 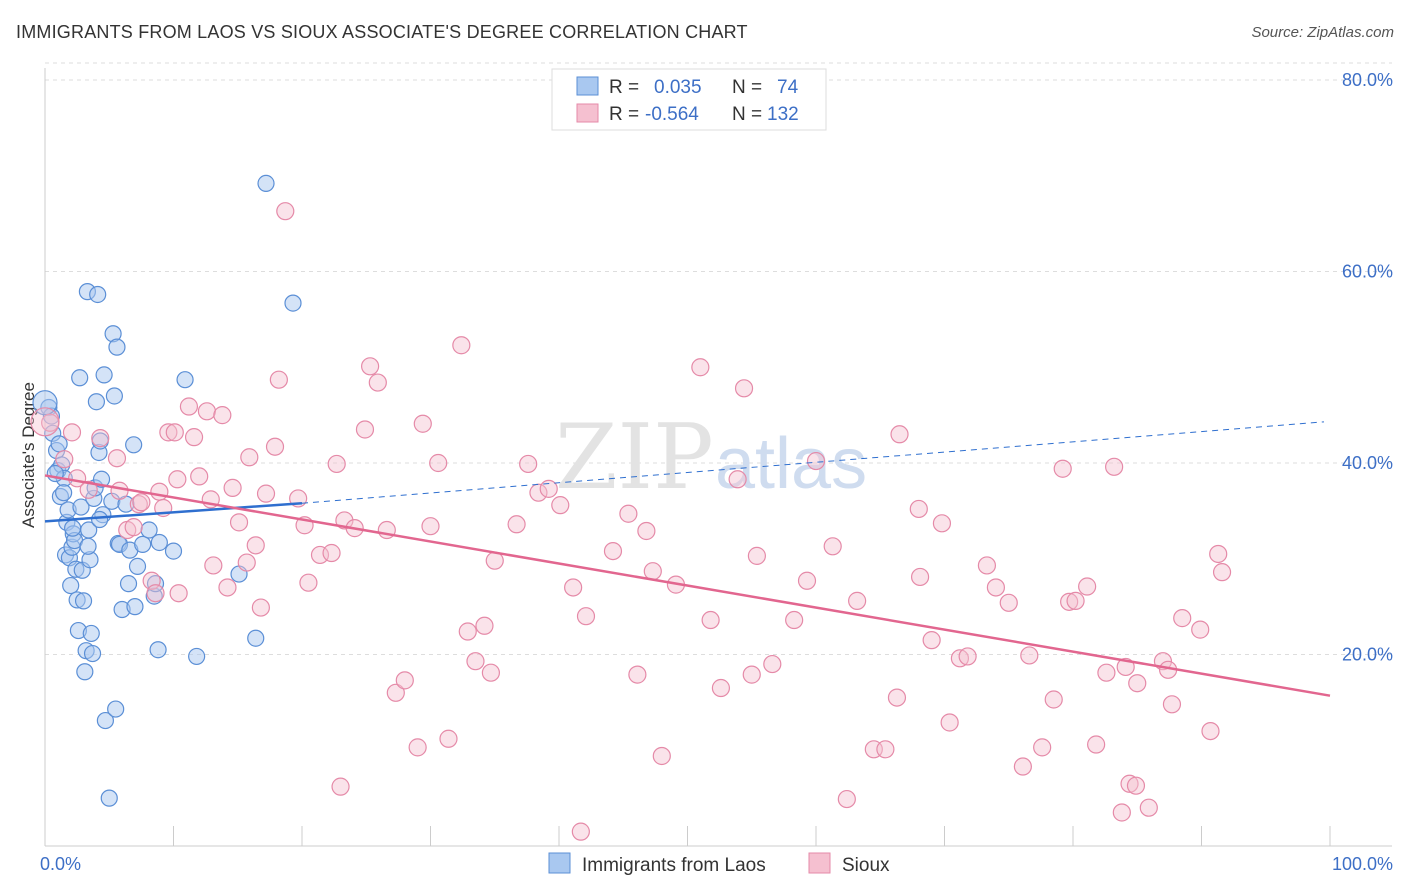 I want to click on laos-trend-line, so click(x=173, y=512).